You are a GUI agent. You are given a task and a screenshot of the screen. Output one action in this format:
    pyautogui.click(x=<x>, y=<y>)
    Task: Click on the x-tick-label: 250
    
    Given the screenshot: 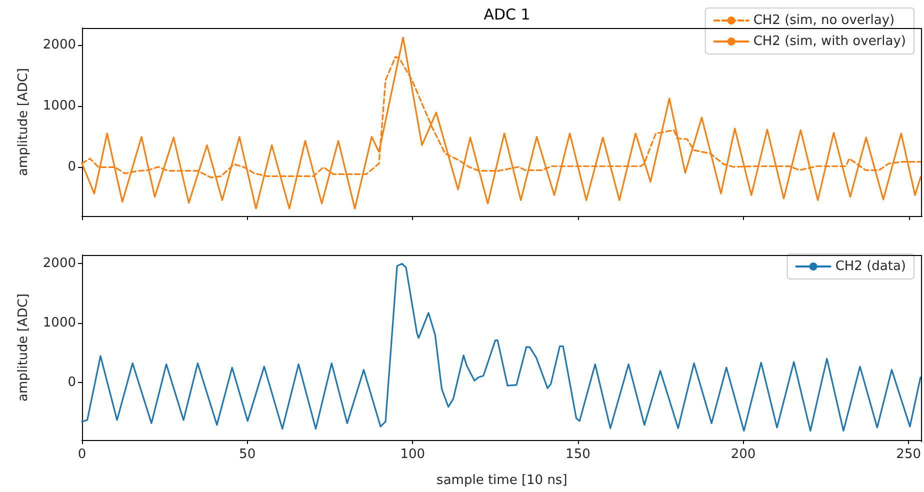 What is the action you would take?
    pyautogui.click(x=909, y=454)
    